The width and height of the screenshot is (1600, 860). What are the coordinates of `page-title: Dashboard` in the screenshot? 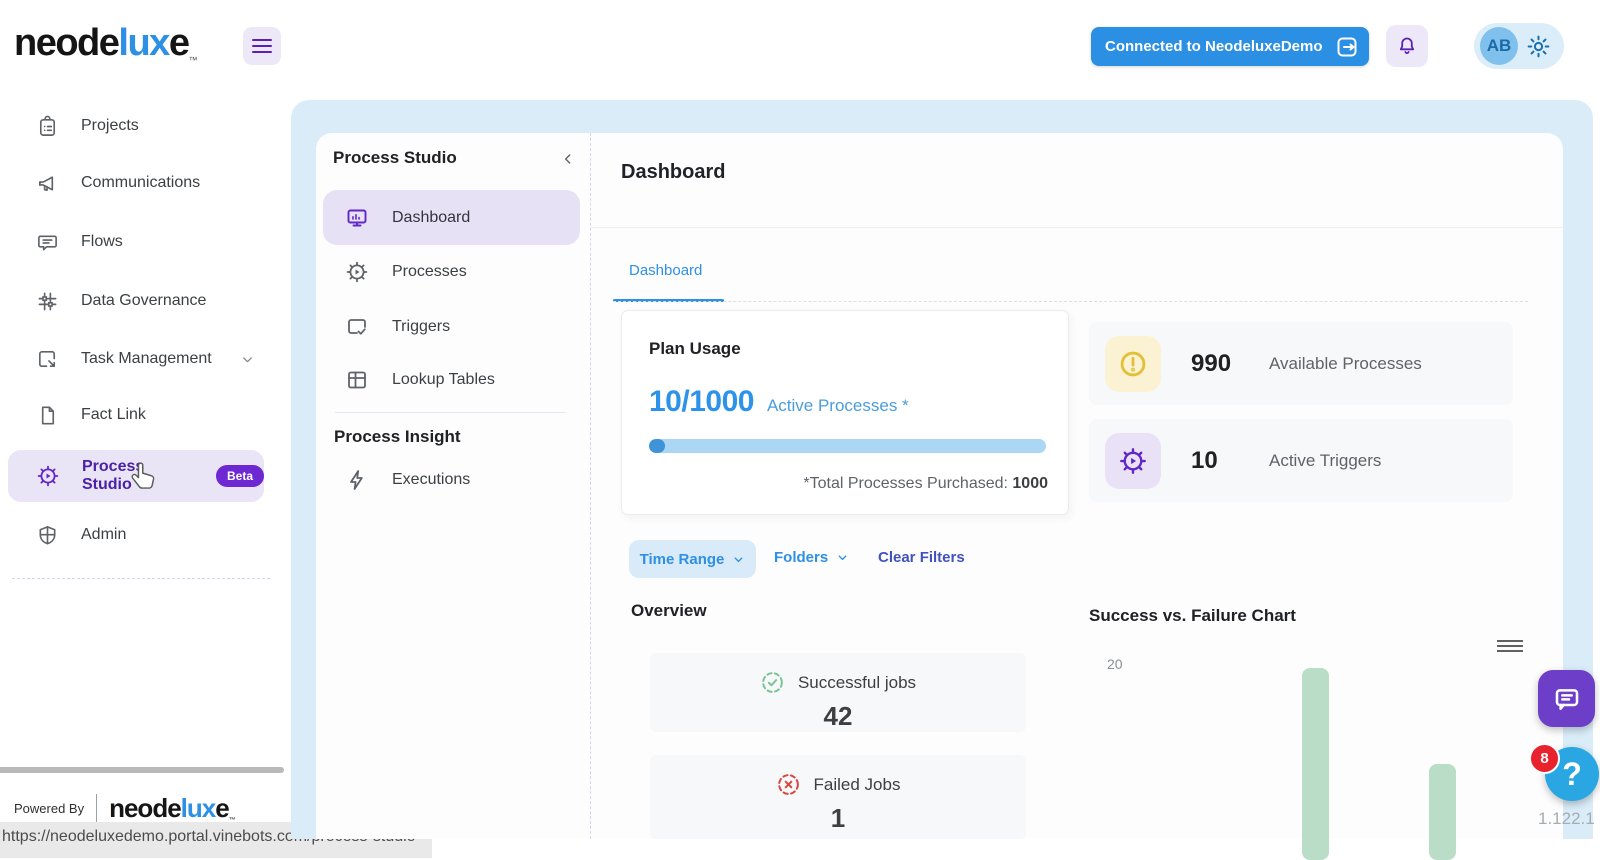 It's located at (673, 172).